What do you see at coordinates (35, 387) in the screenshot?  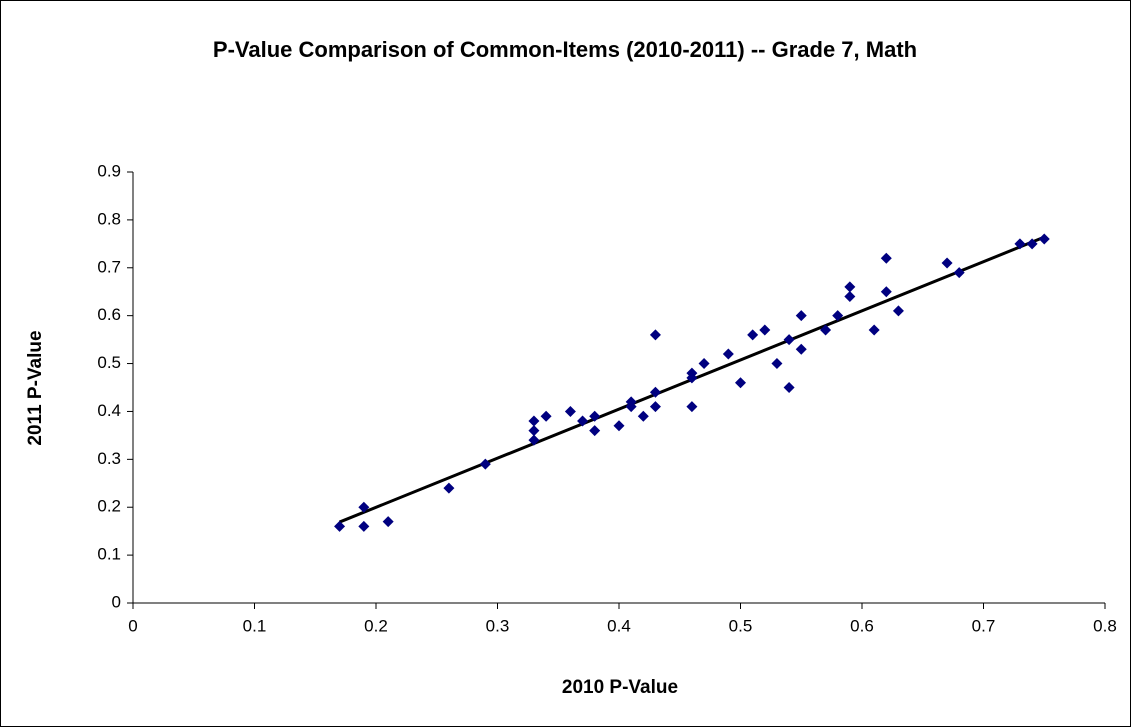 I see `y-axis-title: 2011 P-Value` at bounding box center [35, 387].